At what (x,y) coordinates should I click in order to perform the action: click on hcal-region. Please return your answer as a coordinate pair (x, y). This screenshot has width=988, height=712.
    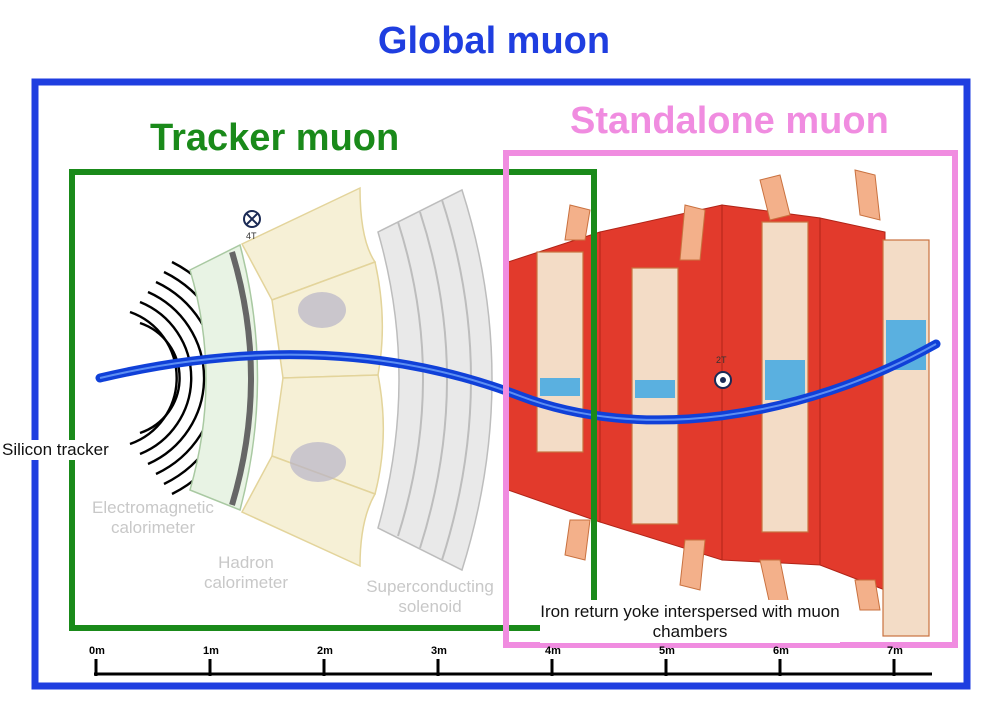
    Looking at the image, I should click on (312, 377).